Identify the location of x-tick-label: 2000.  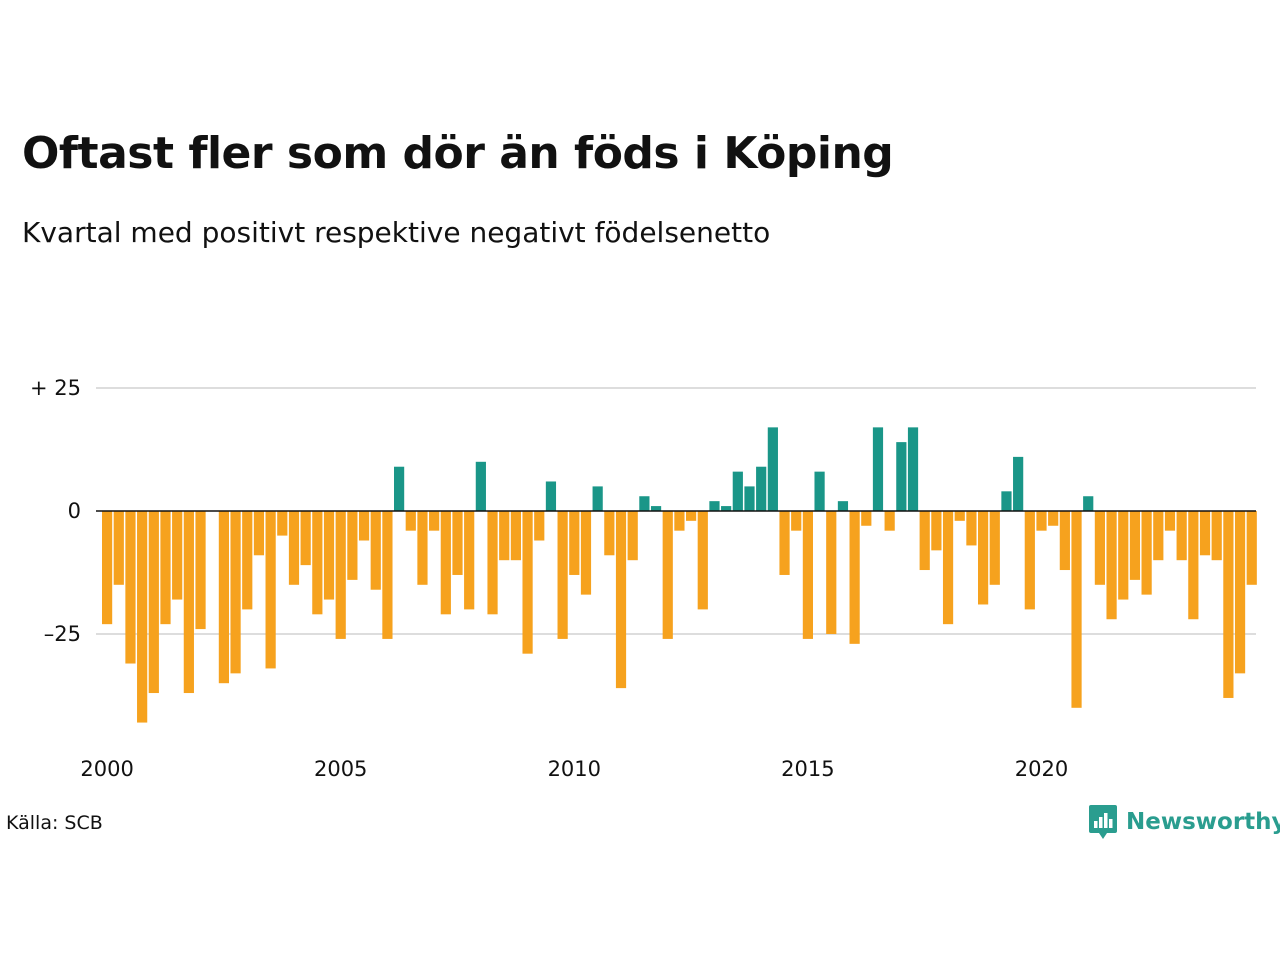
(106, 769).